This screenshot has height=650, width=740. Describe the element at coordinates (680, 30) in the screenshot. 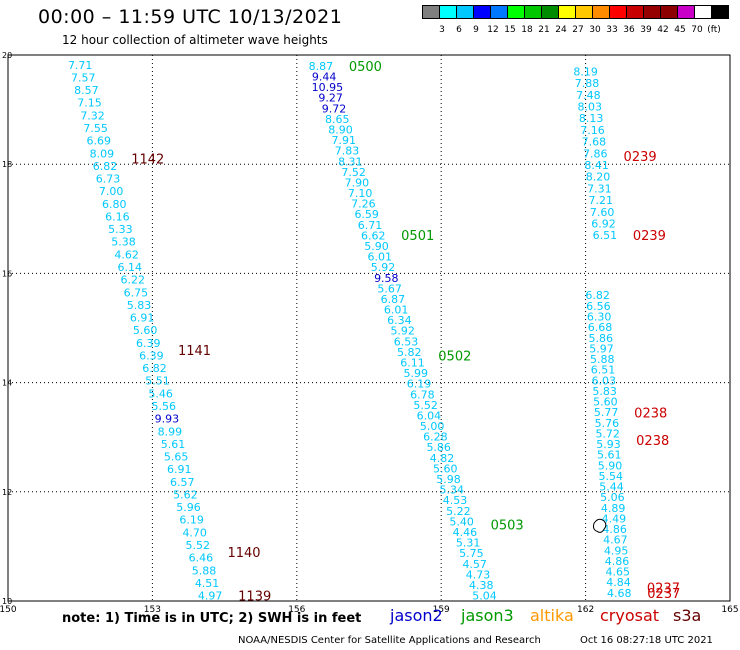

I see `scale-label: 45` at that location.